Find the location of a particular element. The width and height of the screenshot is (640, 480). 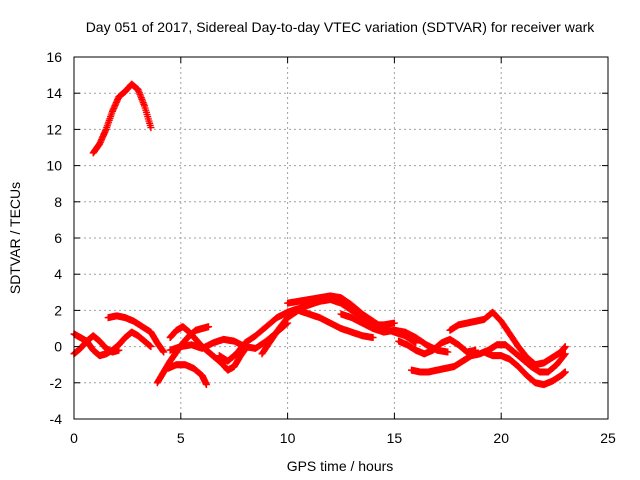

y-tick-label: 12 is located at coordinates (54, 129).